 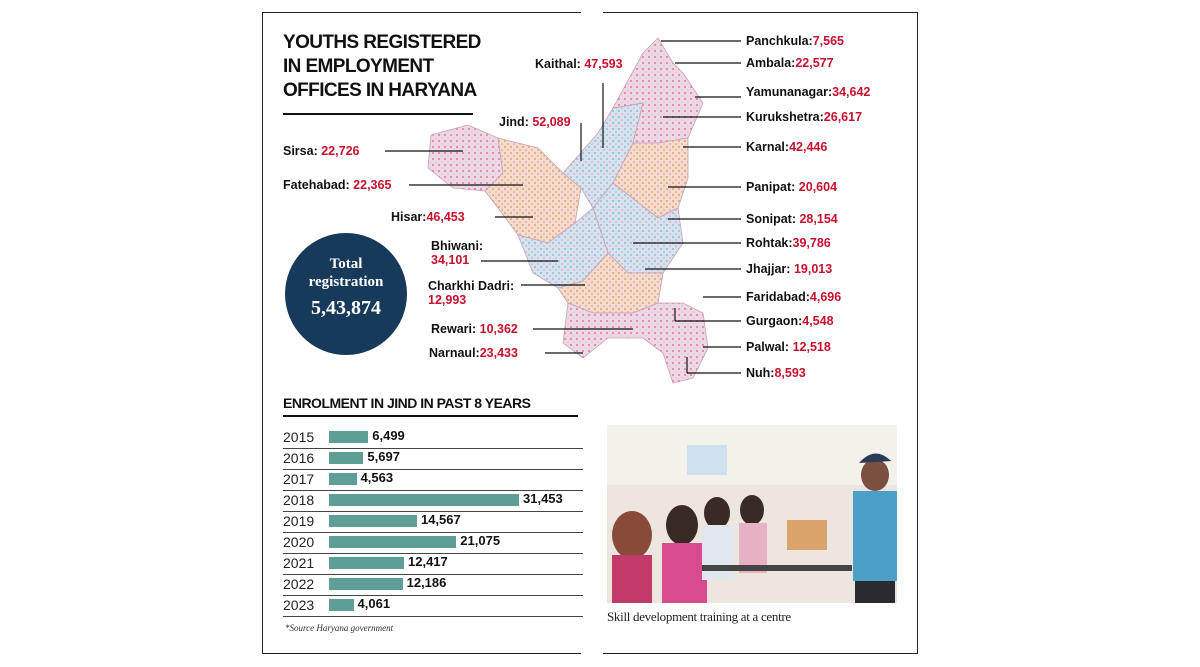 What do you see at coordinates (382, 42) in the screenshot?
I see `title-line-1: YOUTHS REGISTERED` at bounding box center [382, 42].